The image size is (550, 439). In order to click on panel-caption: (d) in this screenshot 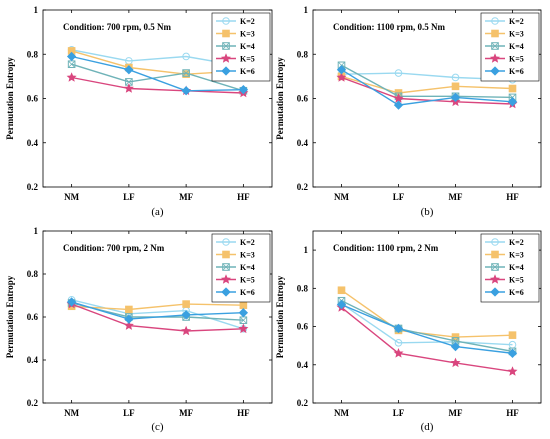, I will do `click(427, 427)`.